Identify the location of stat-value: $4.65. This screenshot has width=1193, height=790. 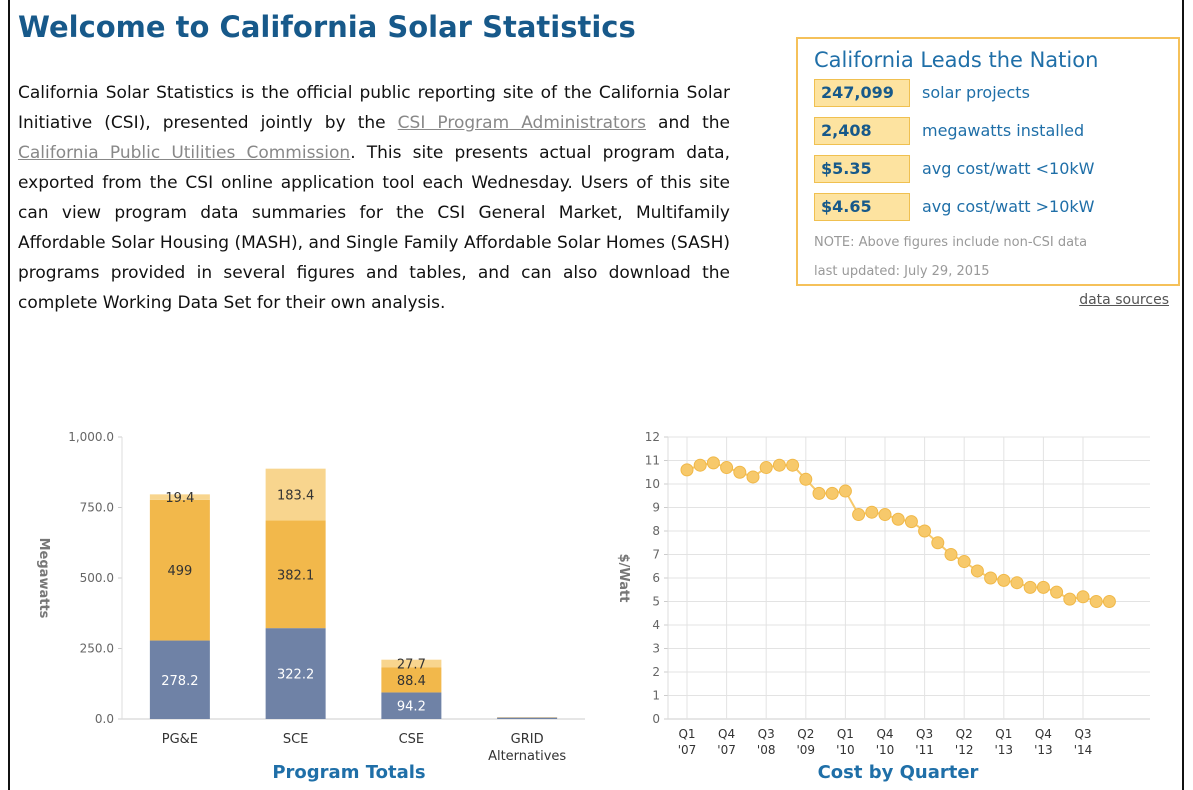
(862, 207).